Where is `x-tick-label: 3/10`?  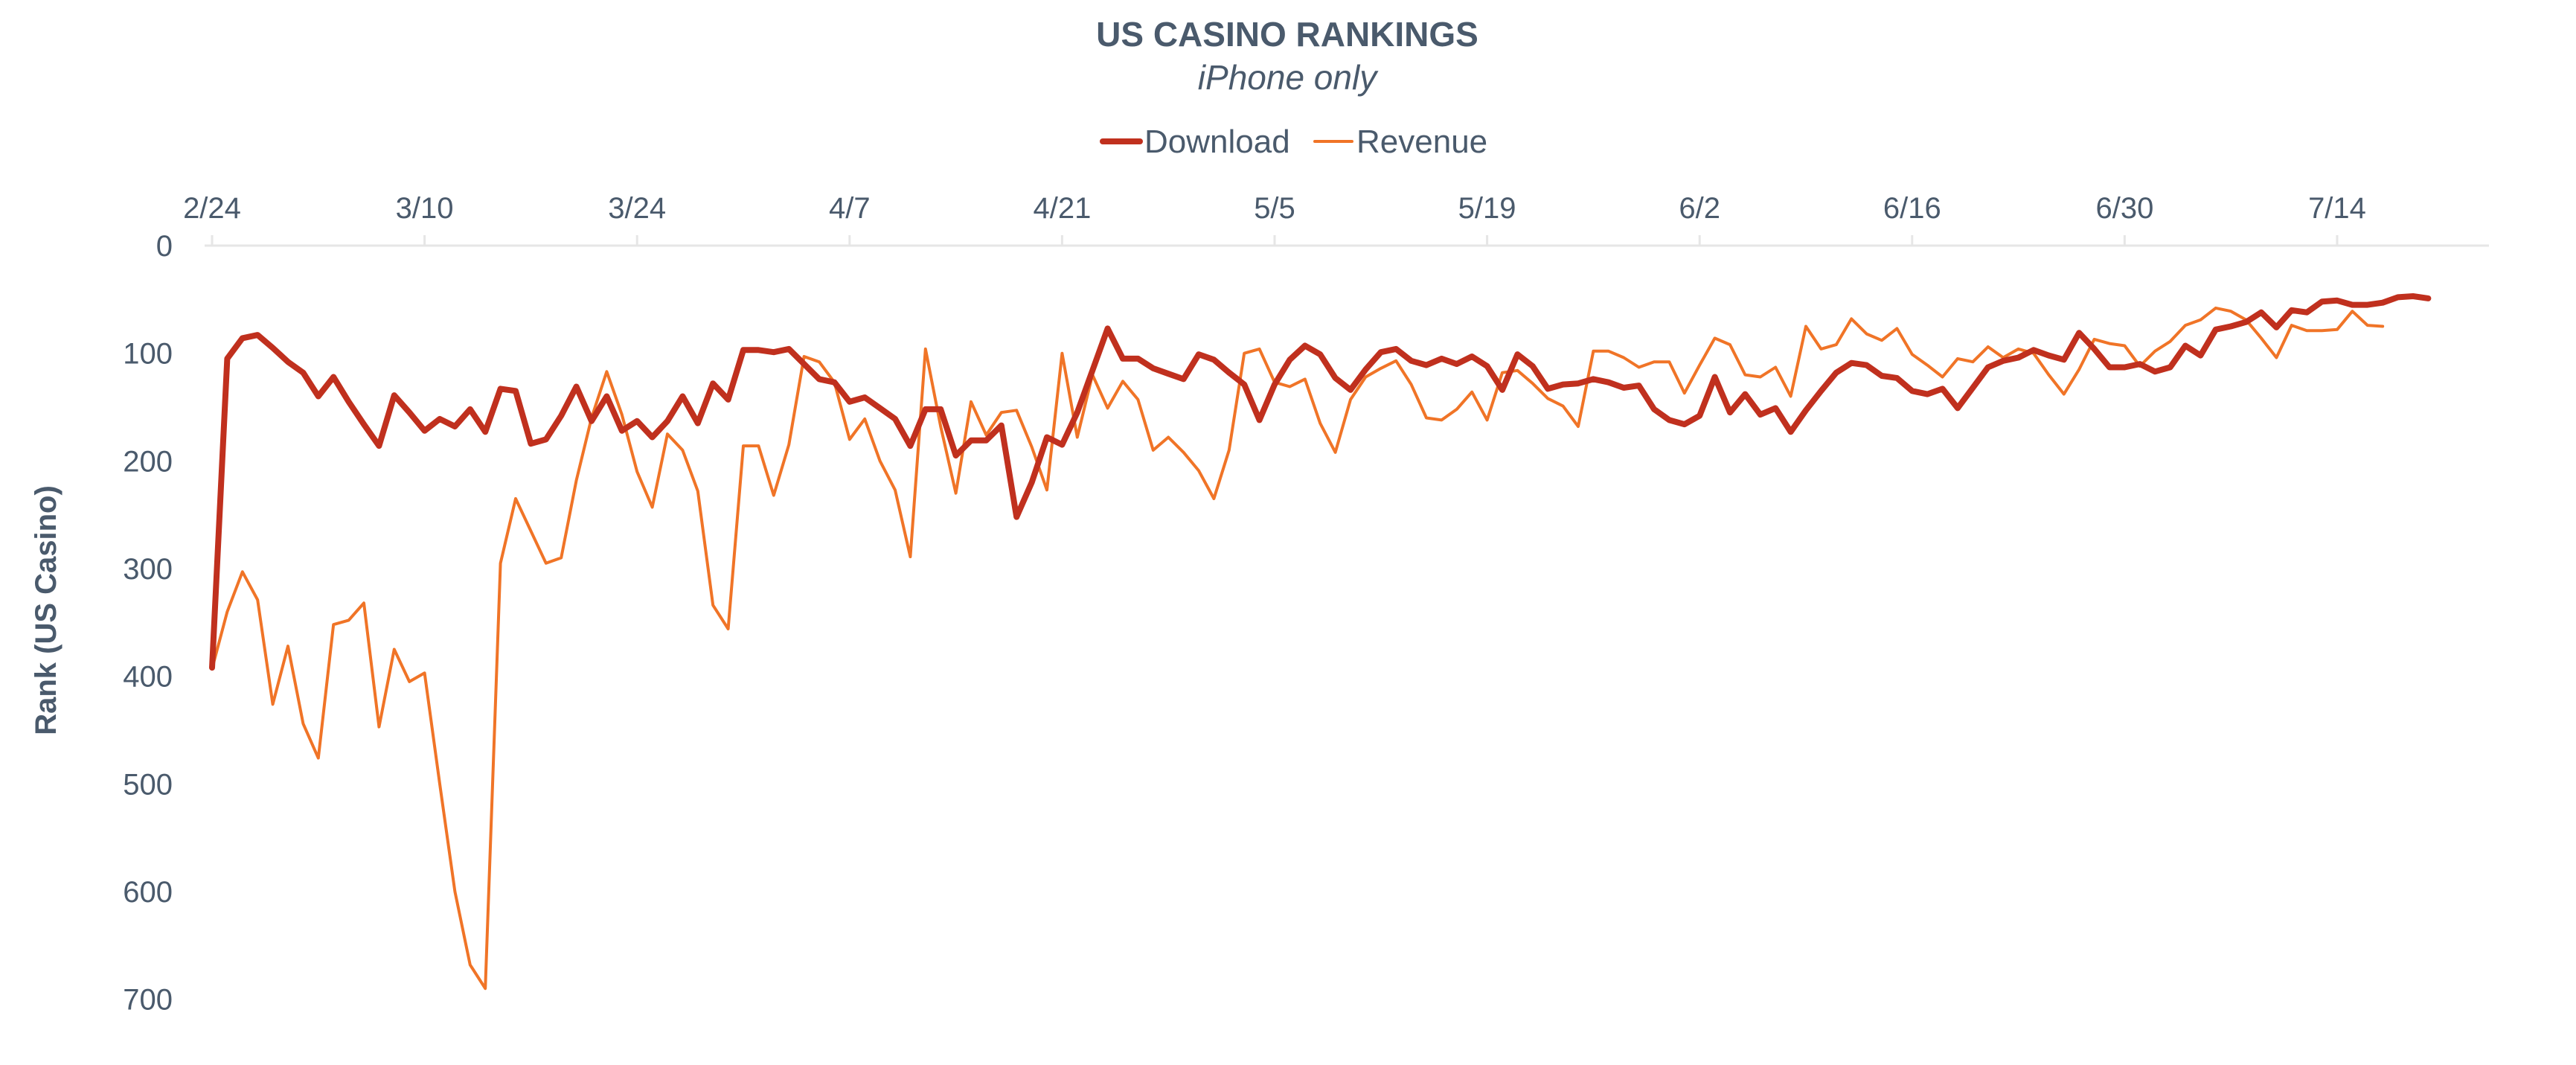 x-tick-label: 3/10 is located at coordinates (425, 208).